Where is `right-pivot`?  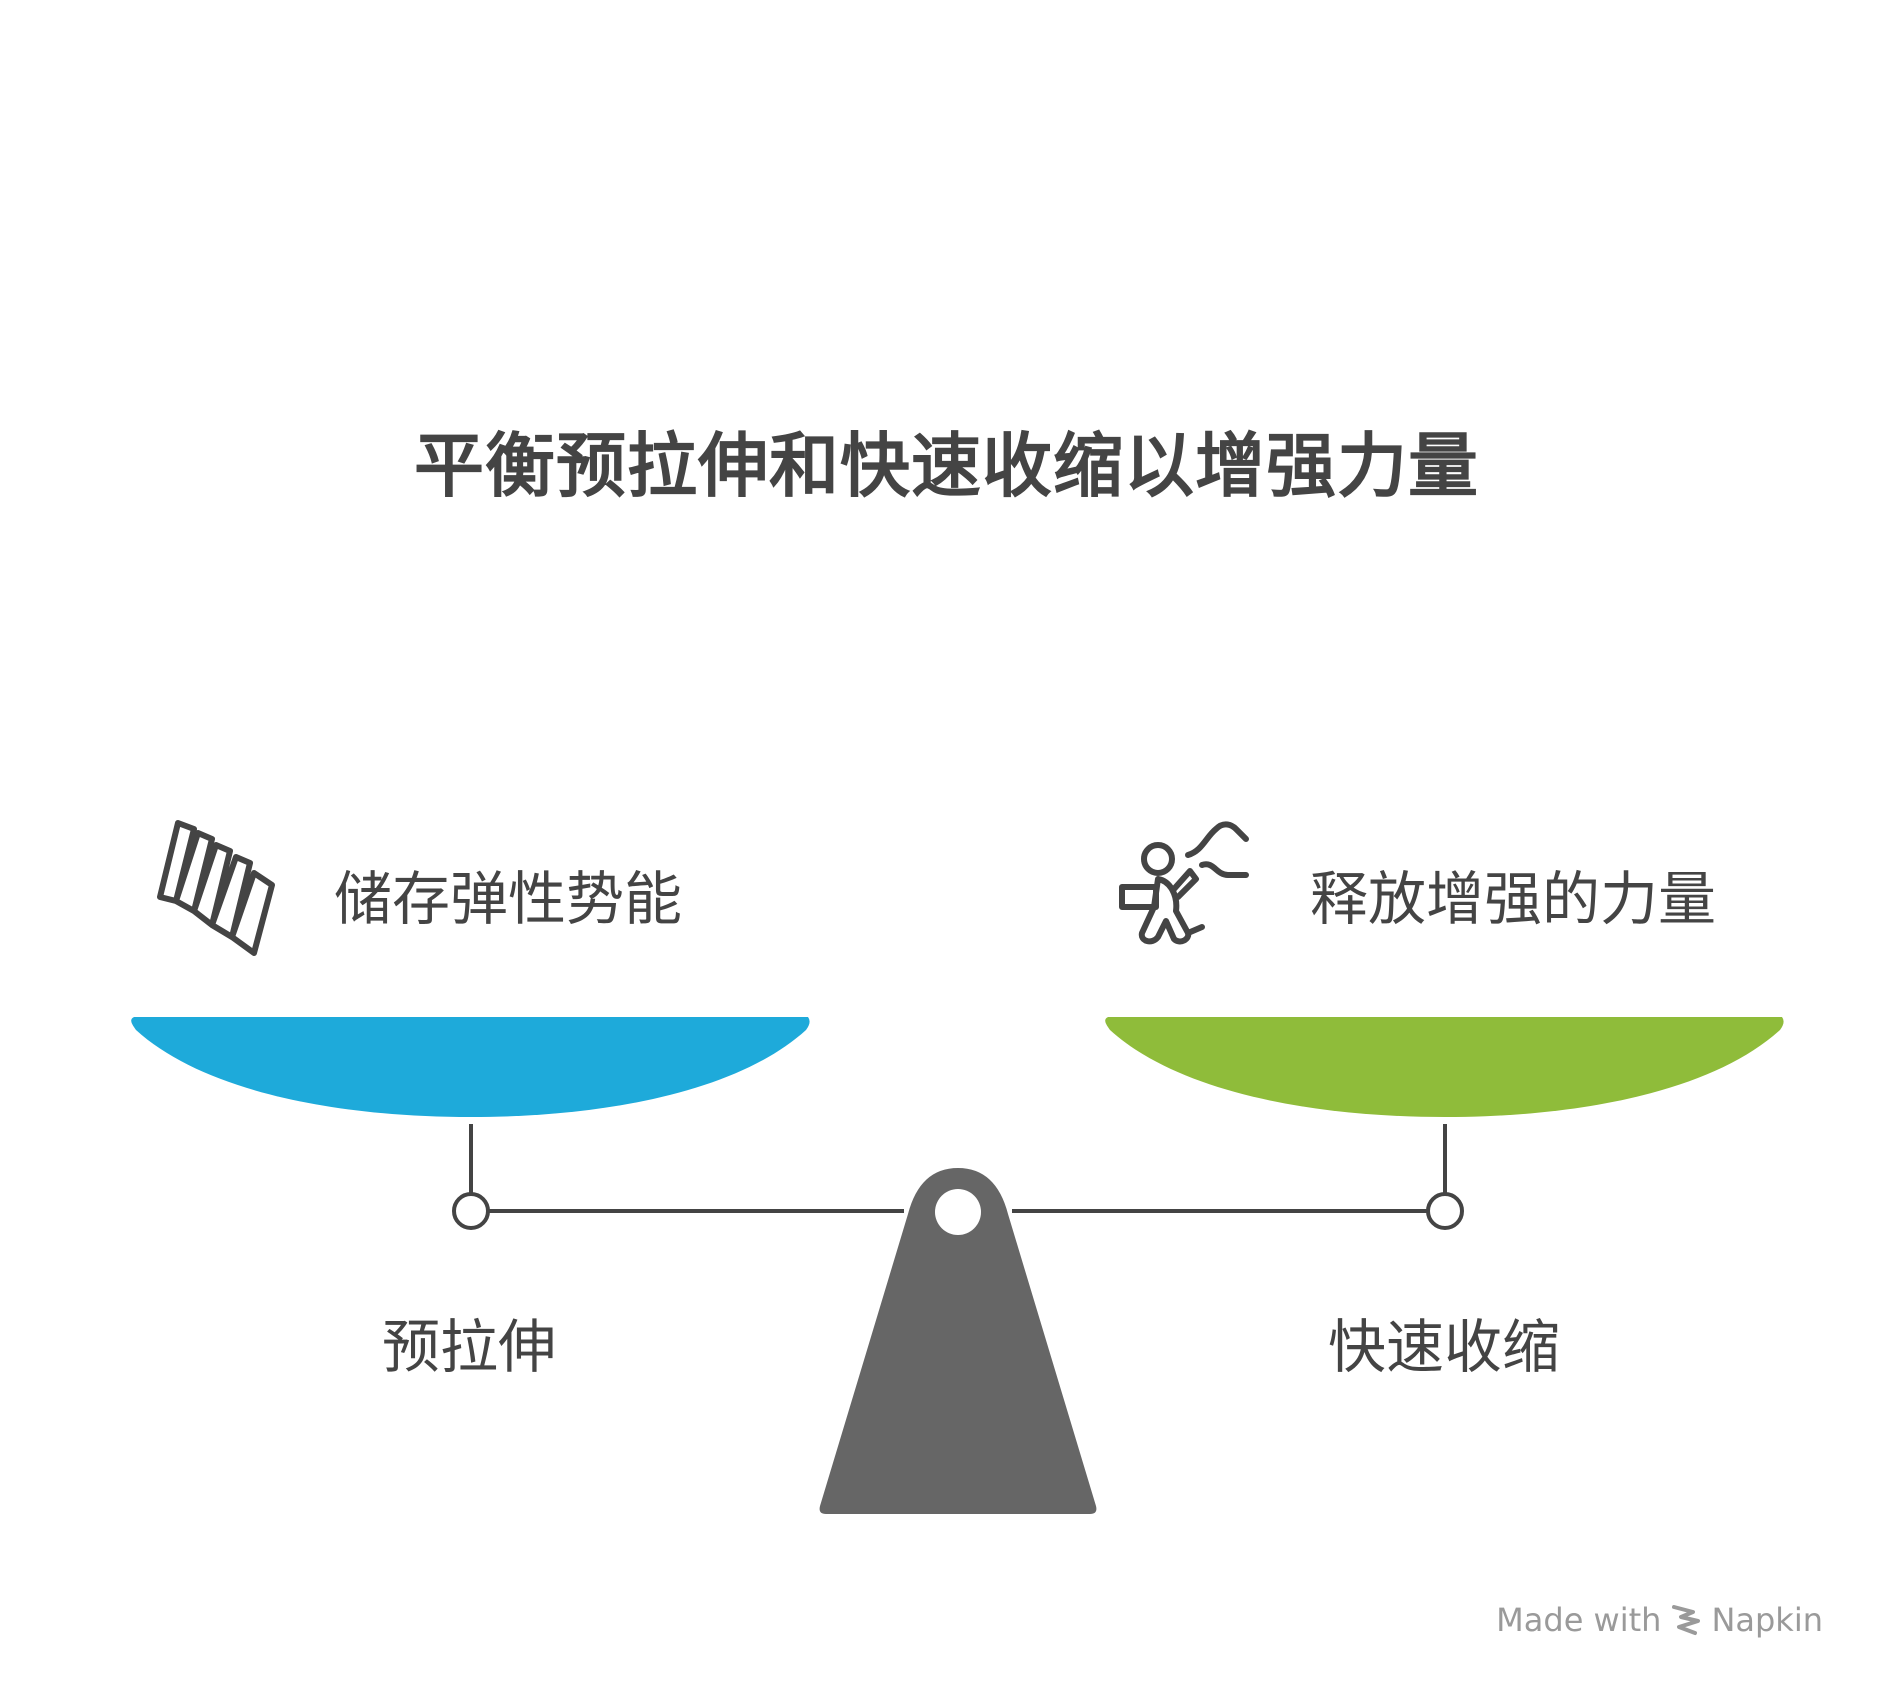
right-pivot is located at coordinates (1445, 1211).